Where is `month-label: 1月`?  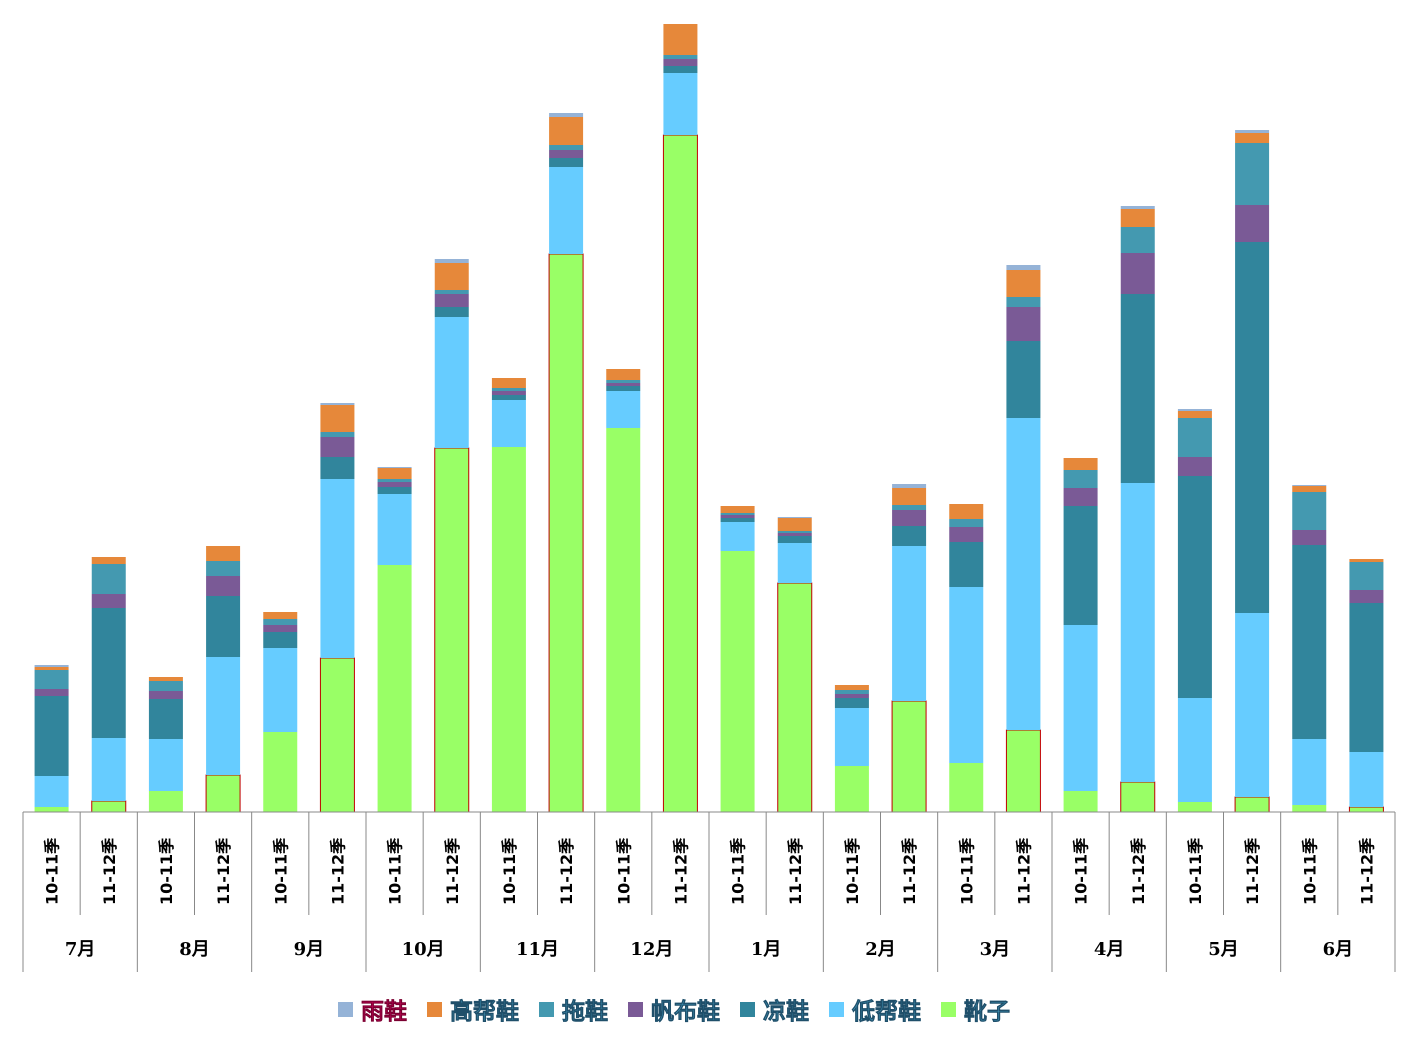 month-label: 1月 is located at coordinates (766, 949).